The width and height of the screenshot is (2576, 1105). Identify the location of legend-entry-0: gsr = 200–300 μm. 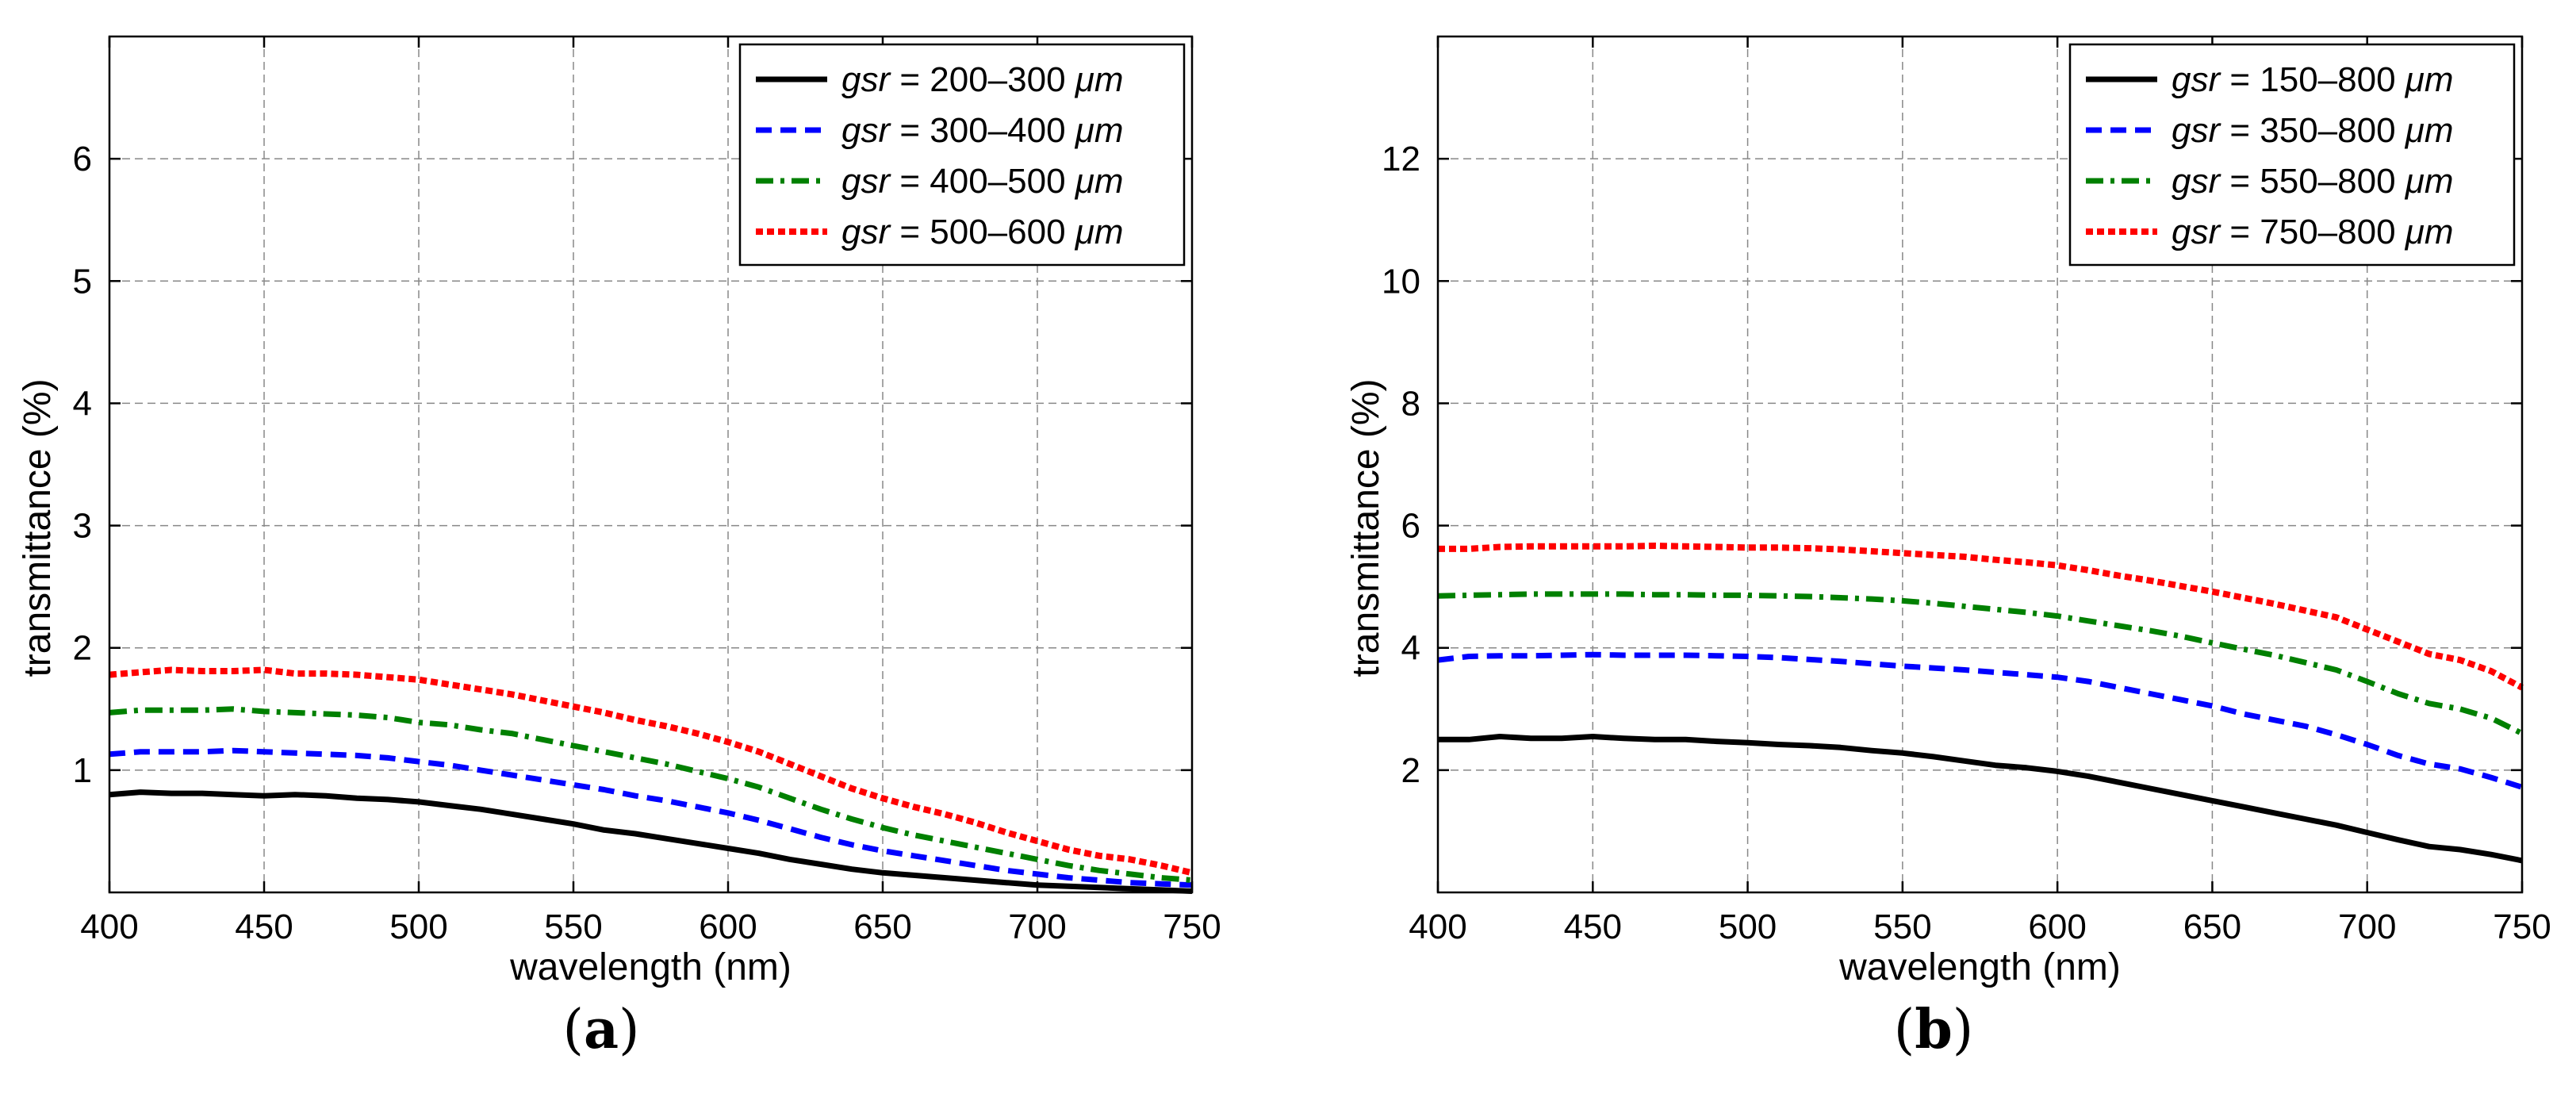
(983, 79).